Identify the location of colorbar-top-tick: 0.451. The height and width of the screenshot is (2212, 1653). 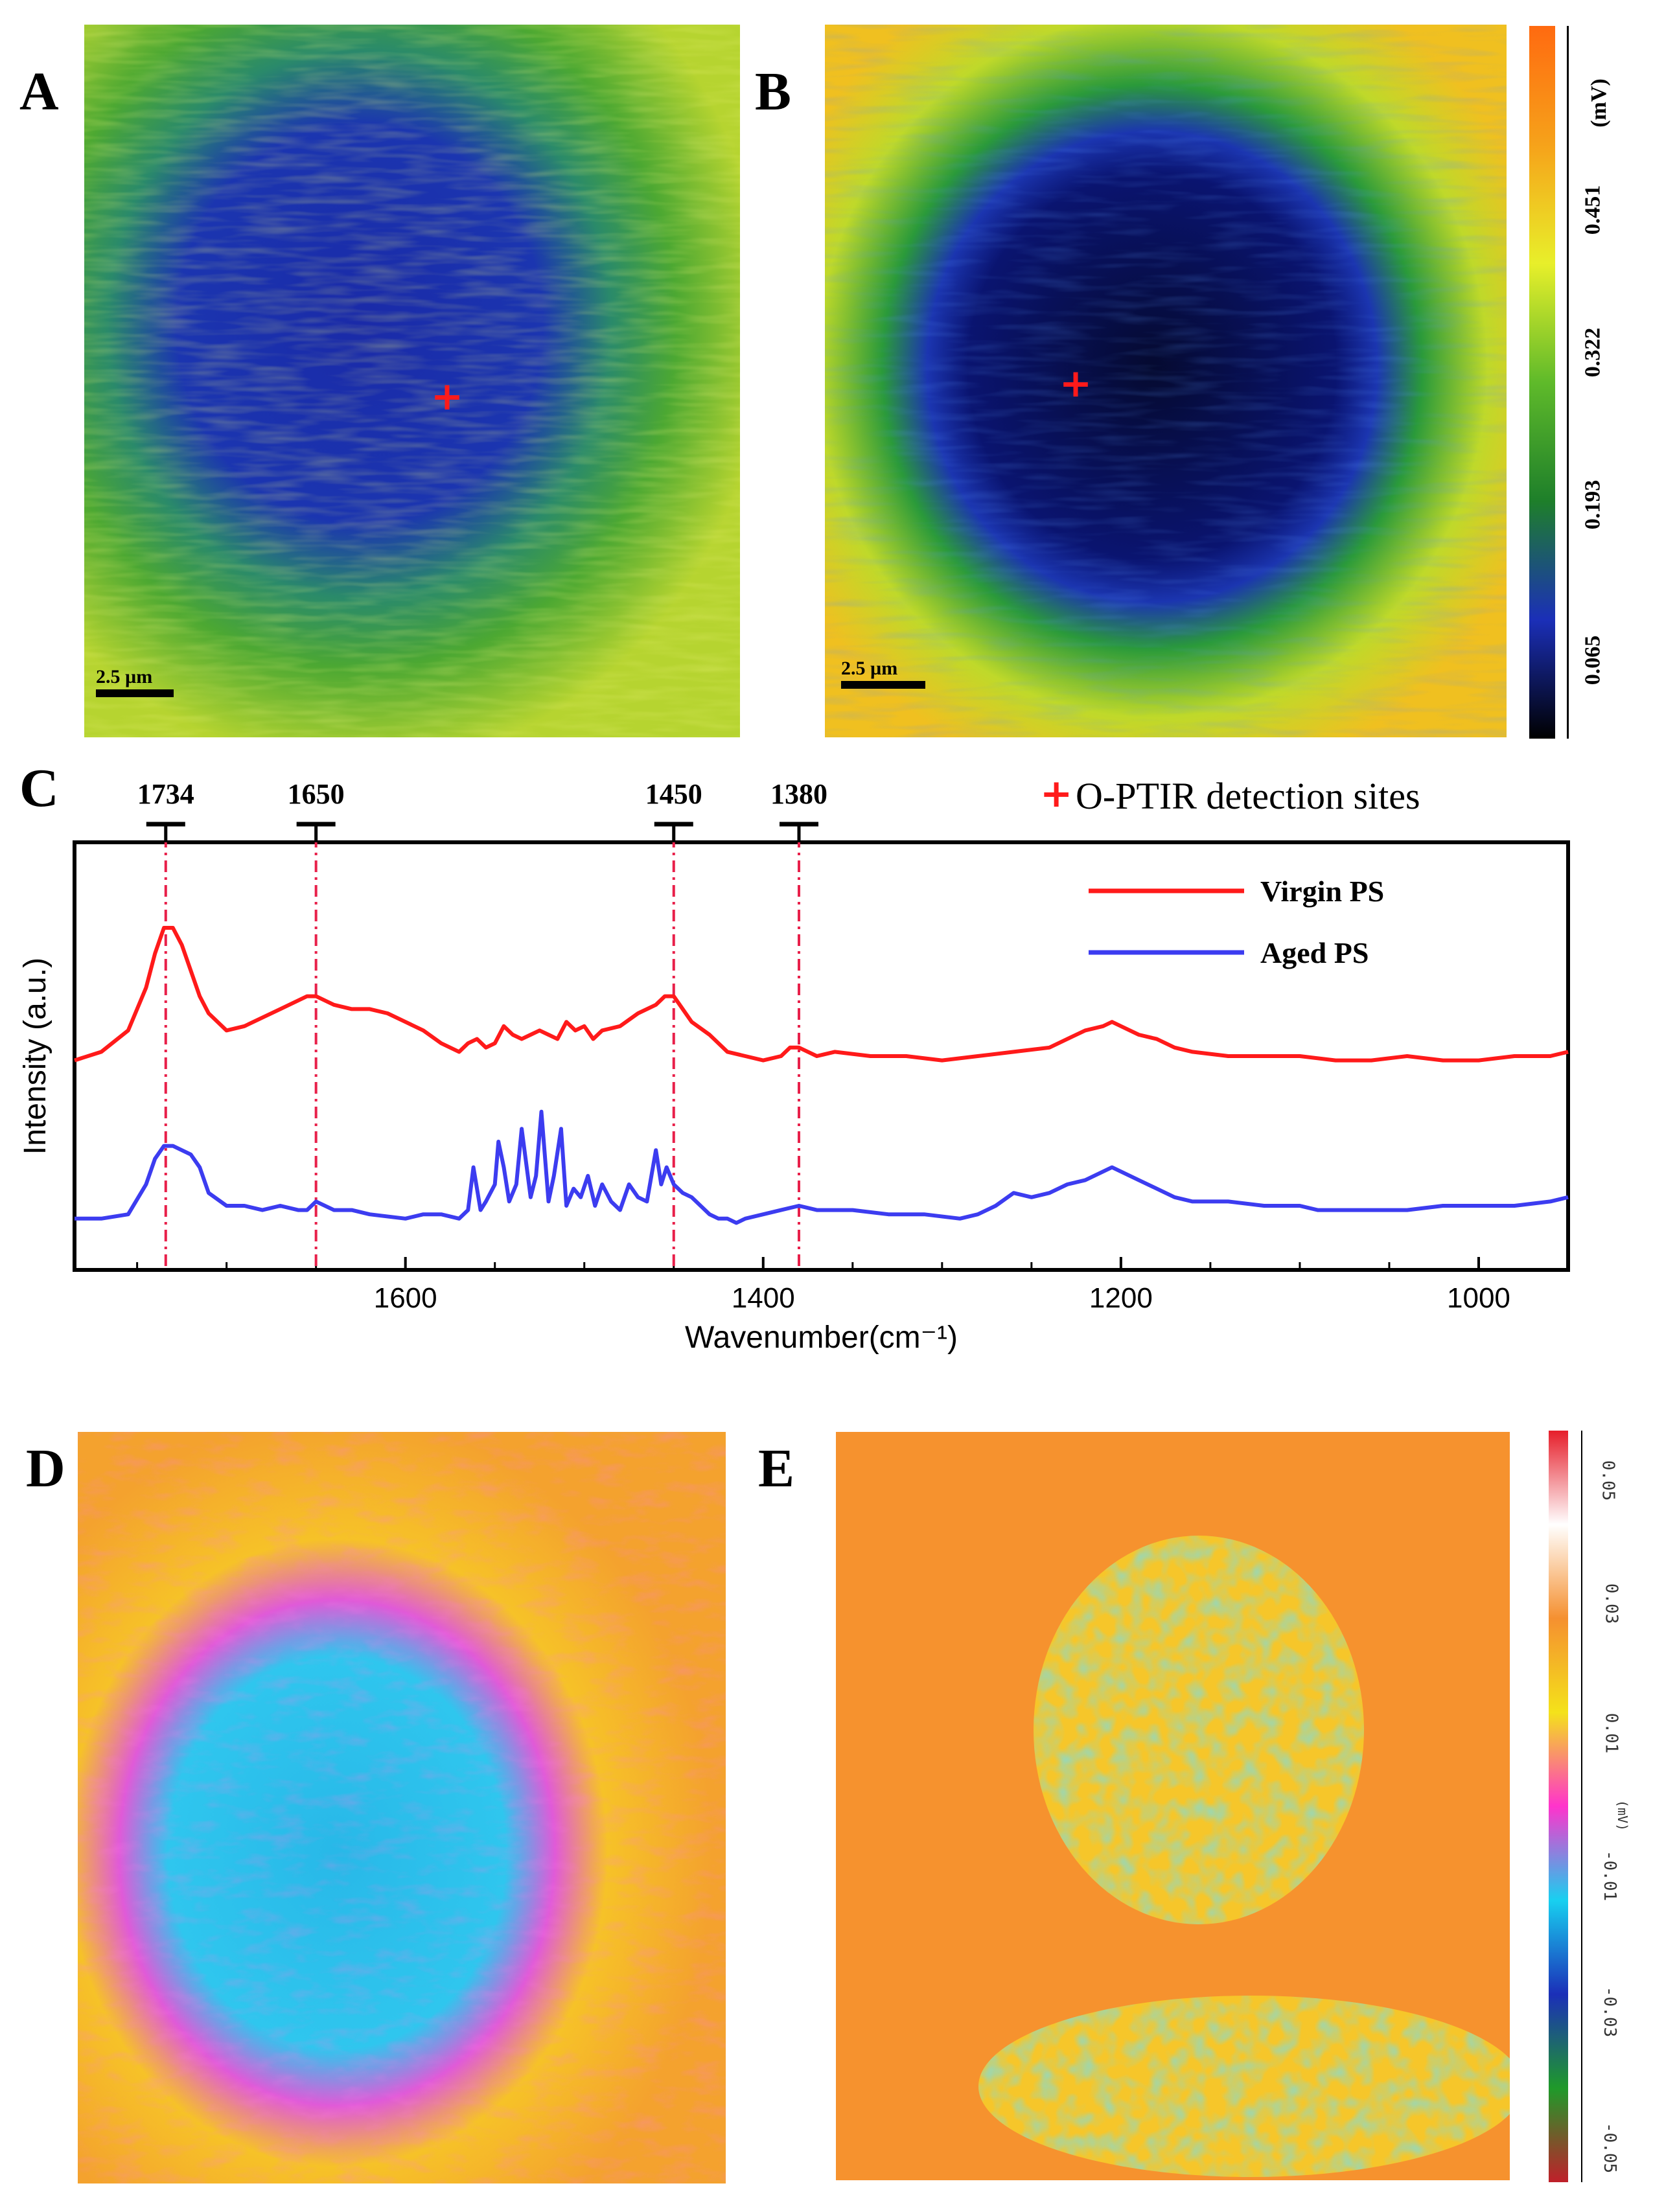
(1592, 210).